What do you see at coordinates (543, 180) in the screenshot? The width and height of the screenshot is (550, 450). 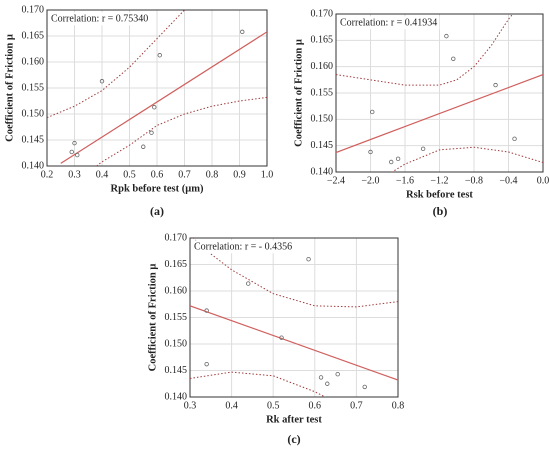 I see `x-tick-label: 0.0` at bounding box center [543, 180].